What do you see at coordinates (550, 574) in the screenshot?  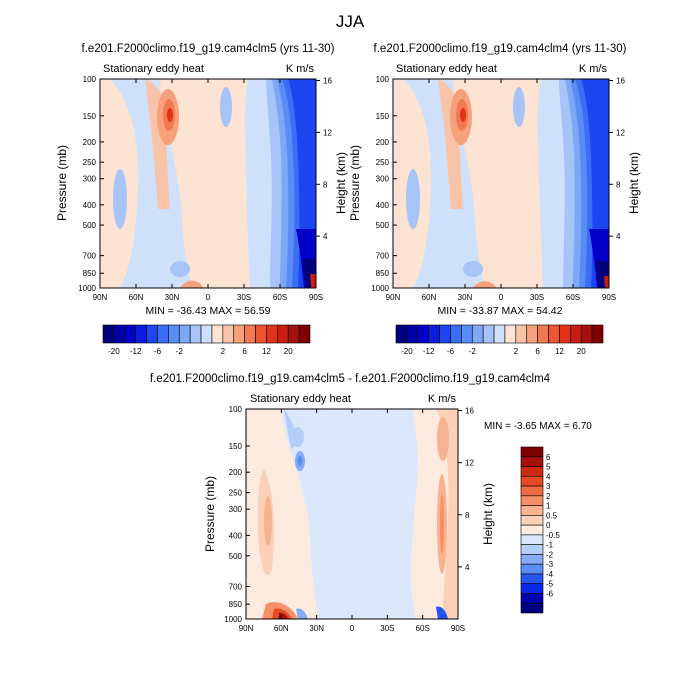 I see `colorbar-label: -4` at bounding box center [550, 574].